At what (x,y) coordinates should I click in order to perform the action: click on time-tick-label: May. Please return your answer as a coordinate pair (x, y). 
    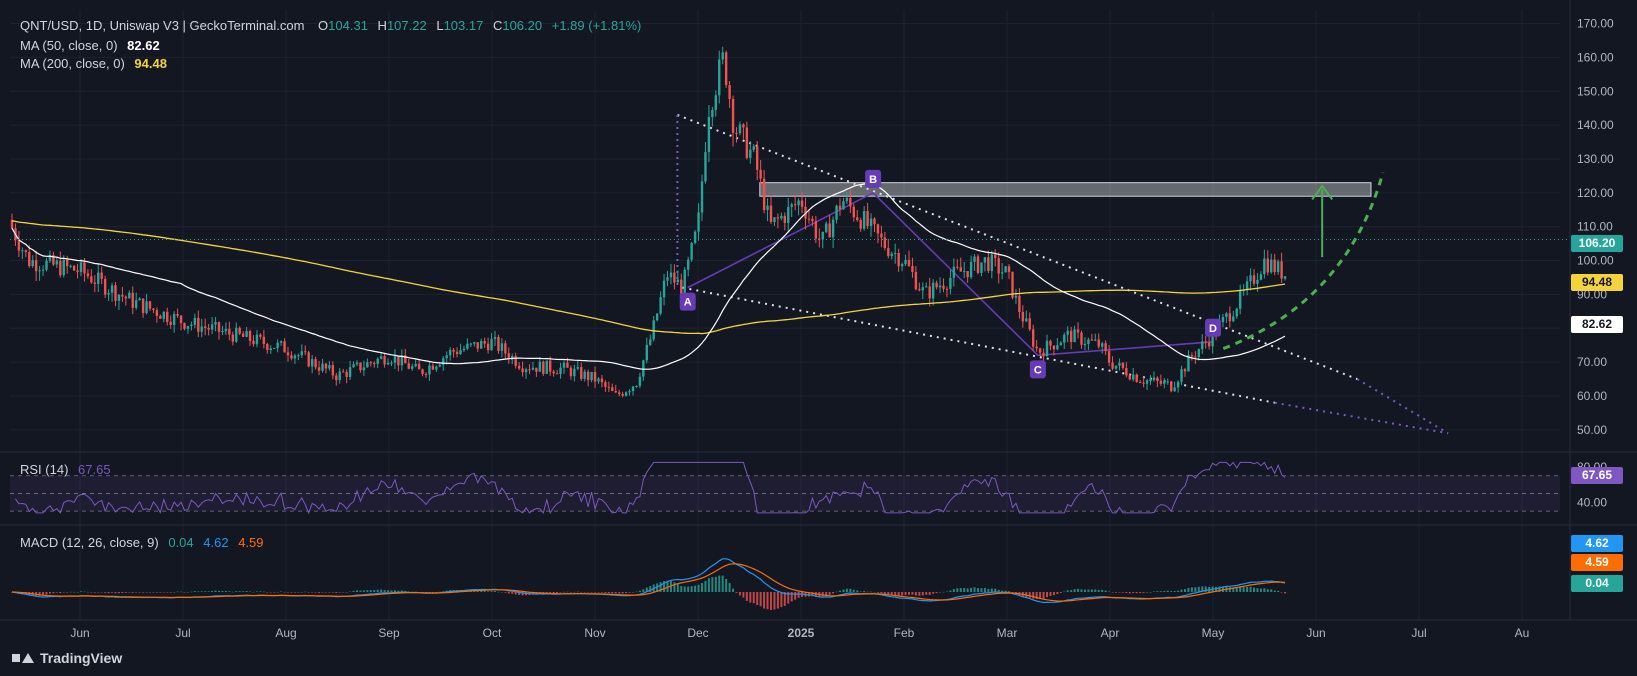
    Looking at the image, I should click on (1213, 633).